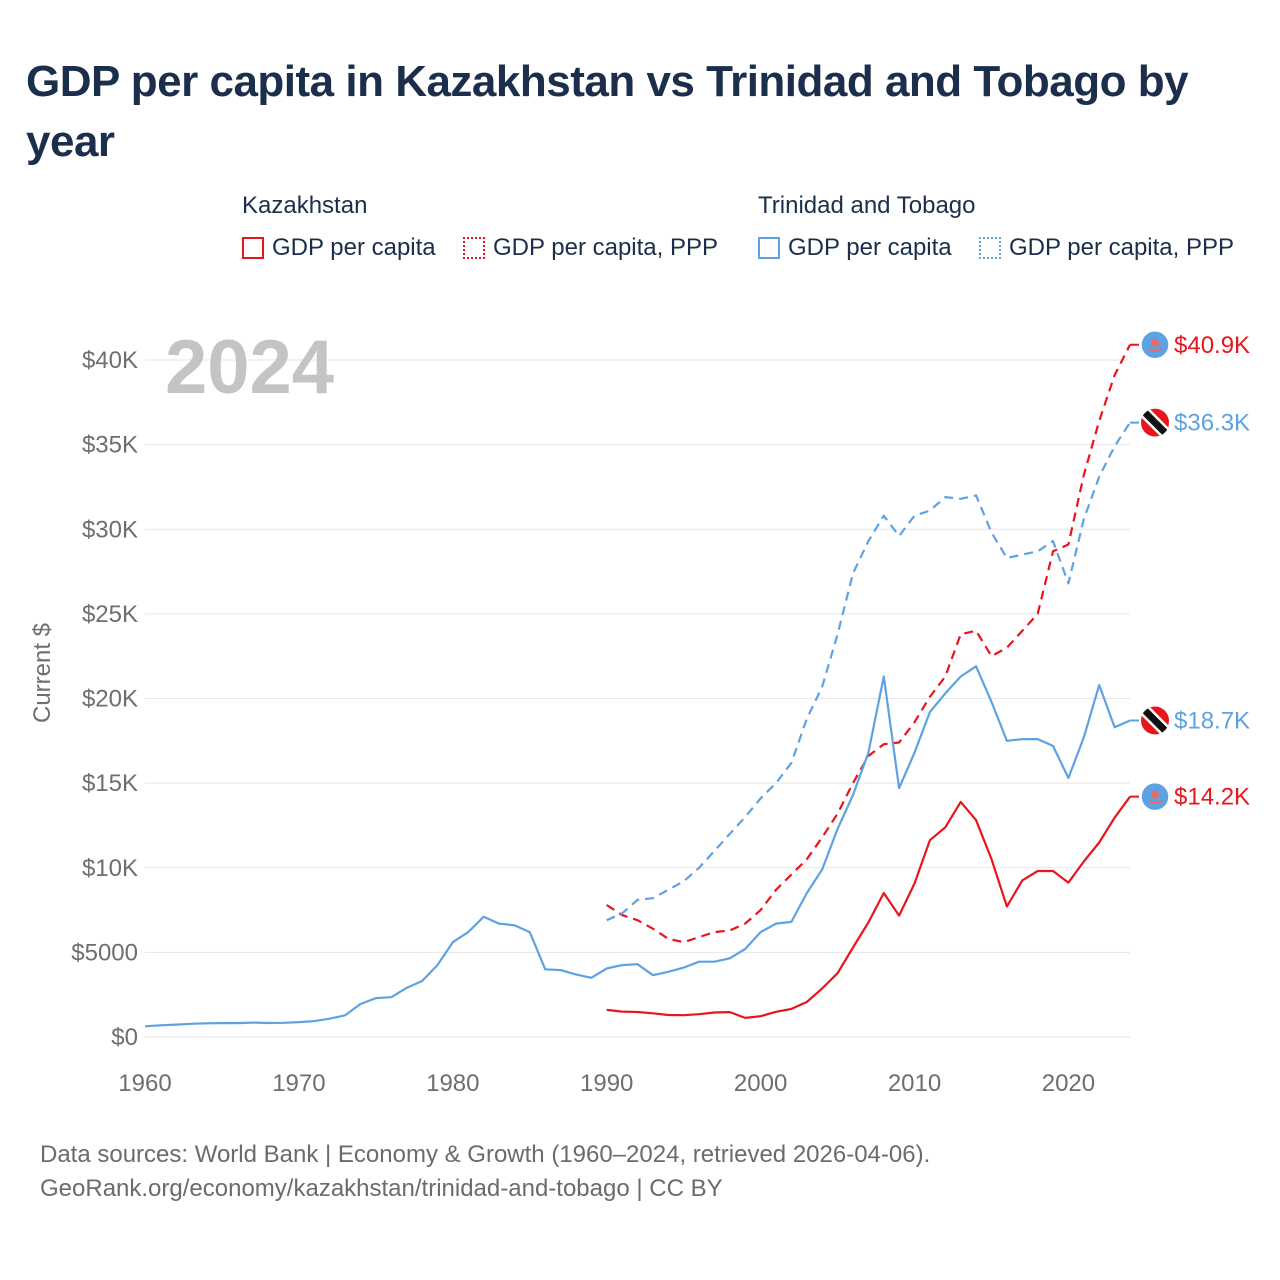  What do you see at coordinates (769, 248) in the screenshot?
I see `legend-swatch-solid-blue` at bounding box center [769, 248].